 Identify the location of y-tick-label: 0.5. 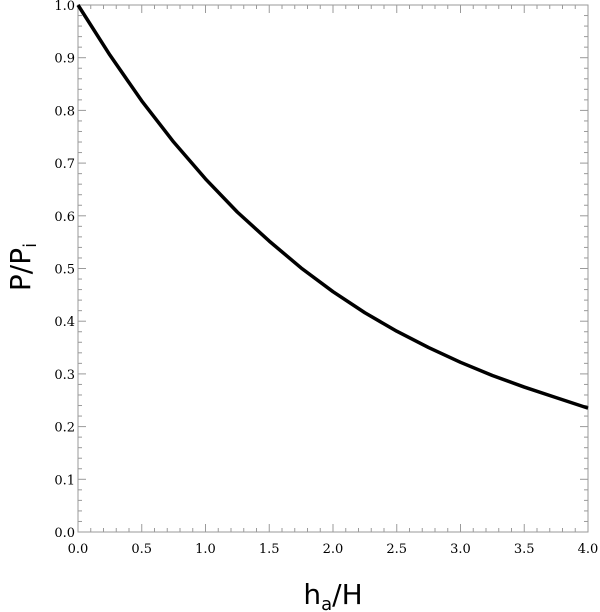
(64, 270).